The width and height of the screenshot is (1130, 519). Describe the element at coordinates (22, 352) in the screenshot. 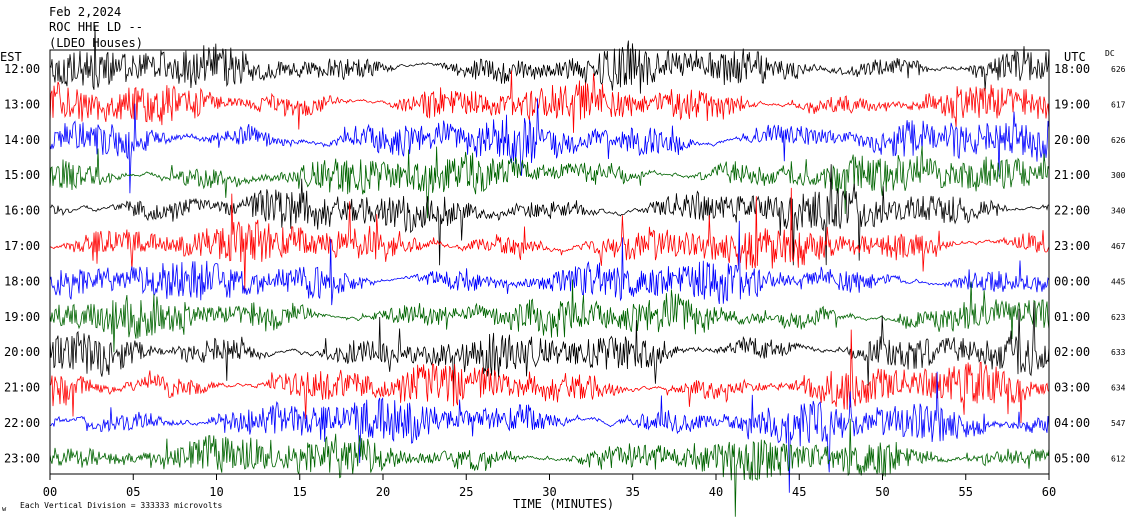

I see `est-tick-label: 20:00` at that location.